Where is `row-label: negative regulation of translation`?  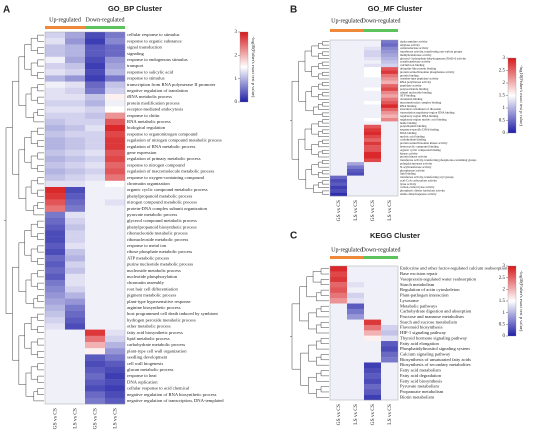
row-label: negative regulation of translation is located at coordinates (158, 90).